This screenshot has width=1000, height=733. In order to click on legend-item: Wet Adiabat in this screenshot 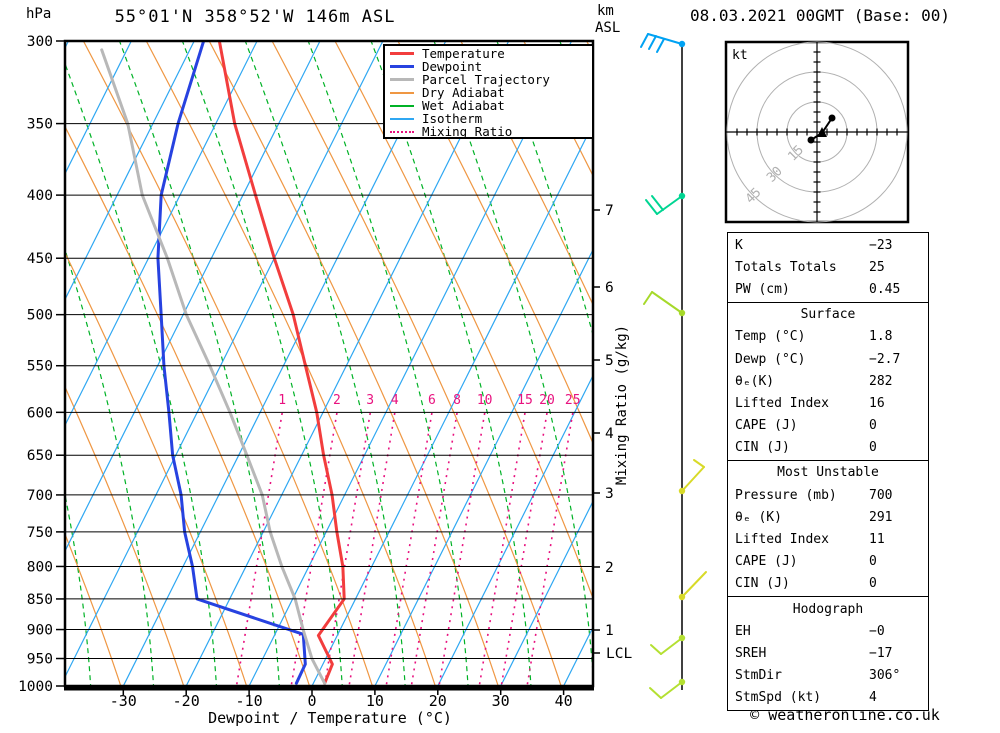, I will do `click(488, 105)`.